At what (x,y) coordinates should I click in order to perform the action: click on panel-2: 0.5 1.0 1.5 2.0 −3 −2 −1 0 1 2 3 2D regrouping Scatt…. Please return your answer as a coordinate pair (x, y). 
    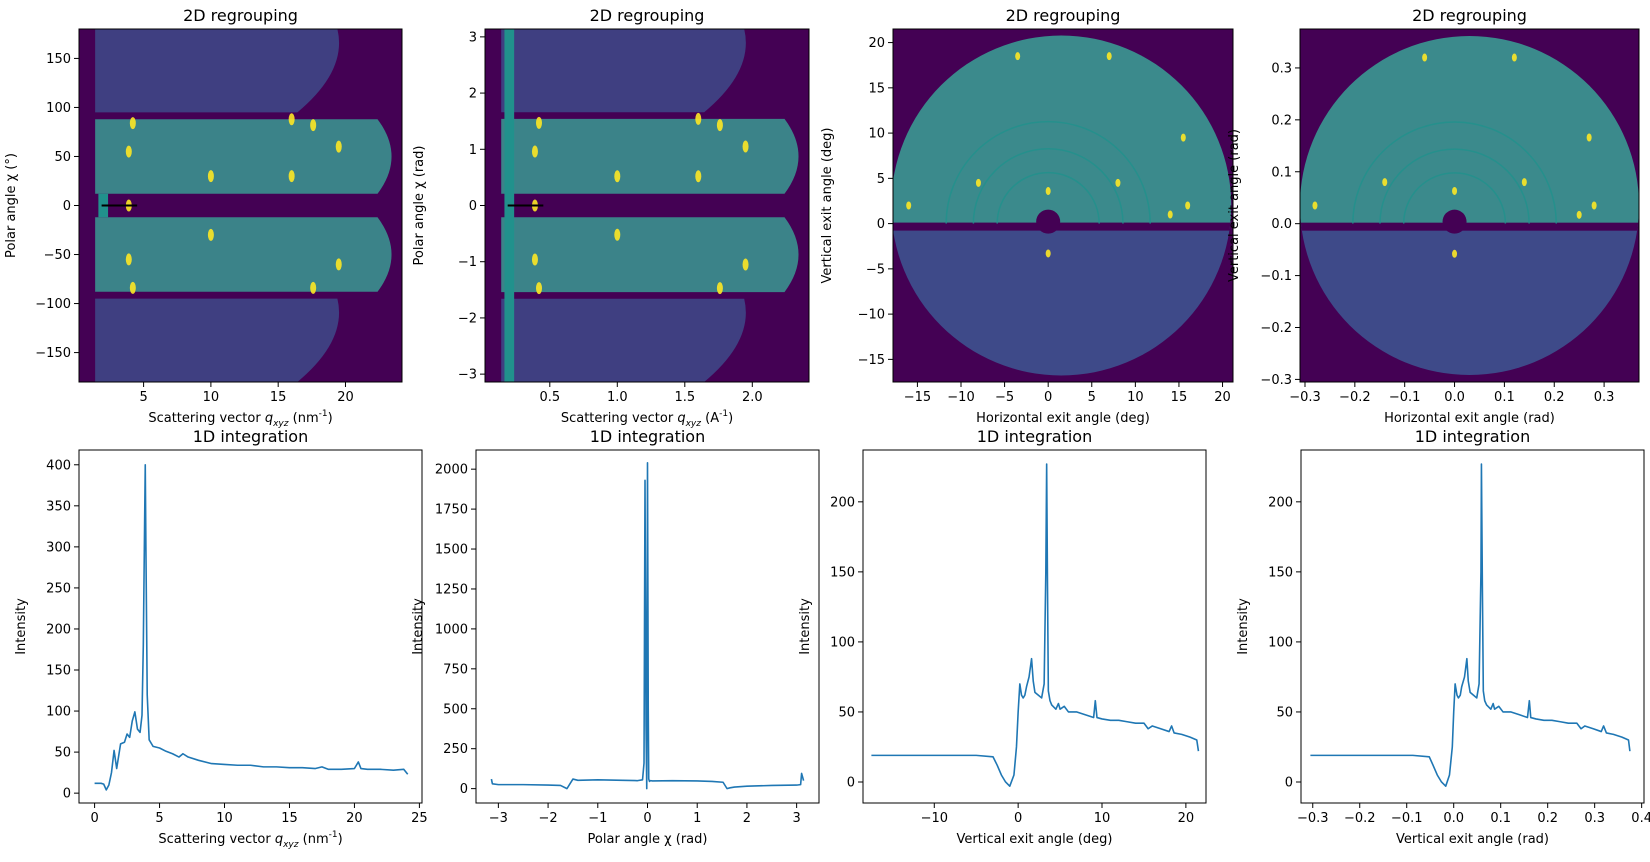
    Looking at the image, I should click on (611, 217).